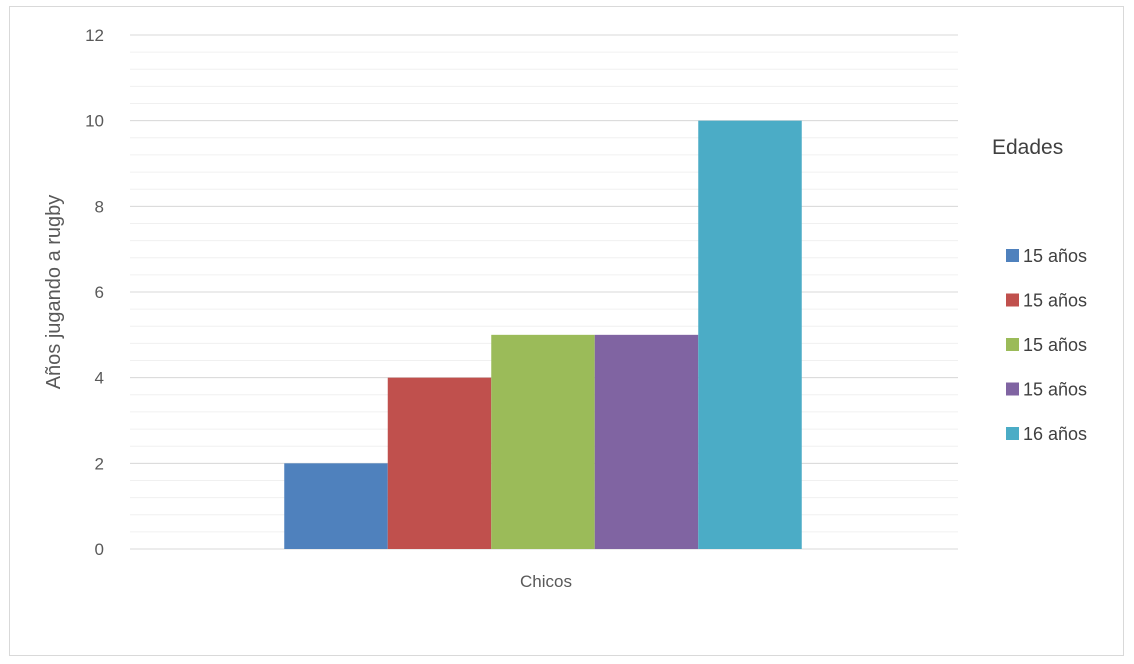  I want to click on y-tick-labels: 0 2 4 6 8 10 12, so click(94, 292).